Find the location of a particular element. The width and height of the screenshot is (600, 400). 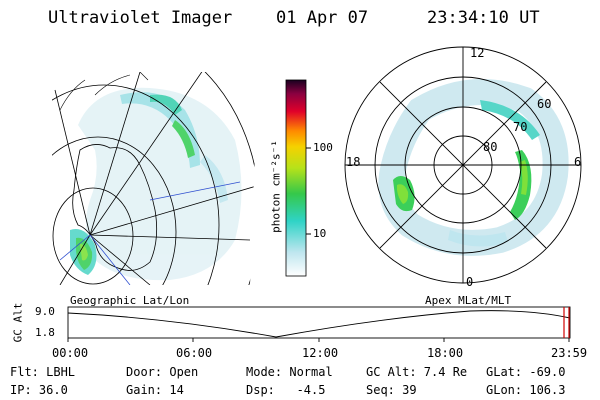

polar-panel-label: Apex MLat/MLT is located at coordinates (468, 300).